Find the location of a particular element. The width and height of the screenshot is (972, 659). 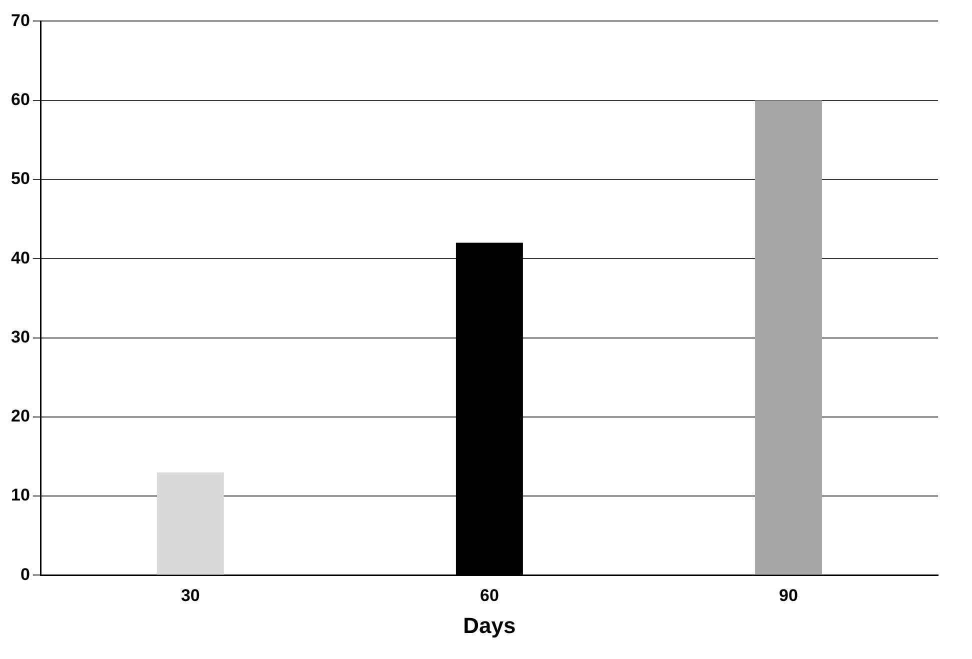

y-tick-label: 10 is located at coordinates (20, 495).